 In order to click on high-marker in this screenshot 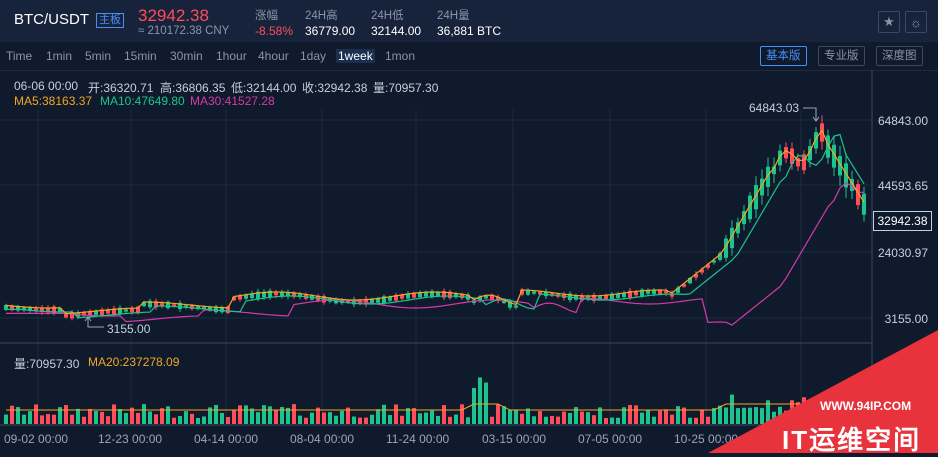, I will do `click(811, 114)`.